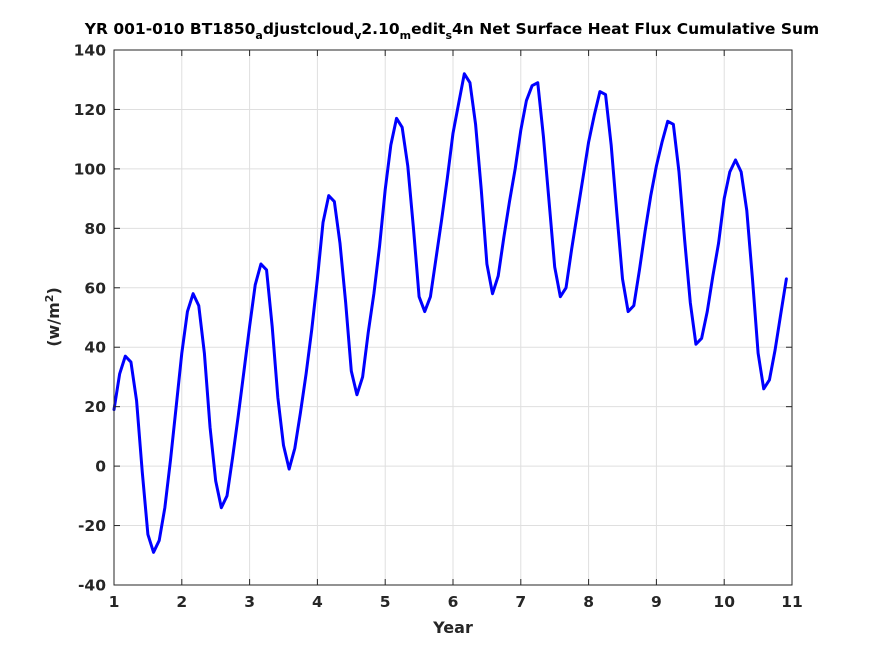 This screenshot has height=656, width=875. What do you see at coordinates (90, 110) in the screenshot?
I see `y-tick-label: 120` at bounding box center [90, 110].